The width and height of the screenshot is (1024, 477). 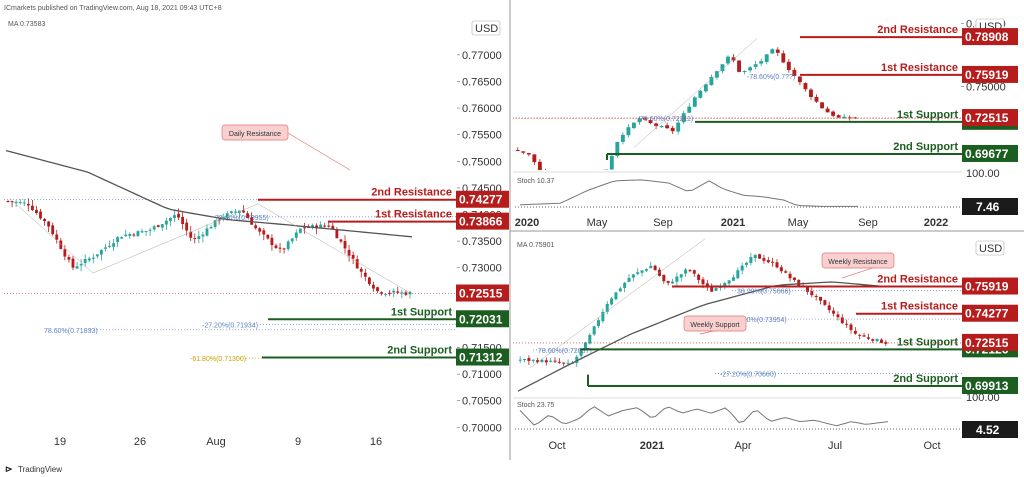 I want to click on ma-label-left: MA 0.73583, so click(x=26, y=24).